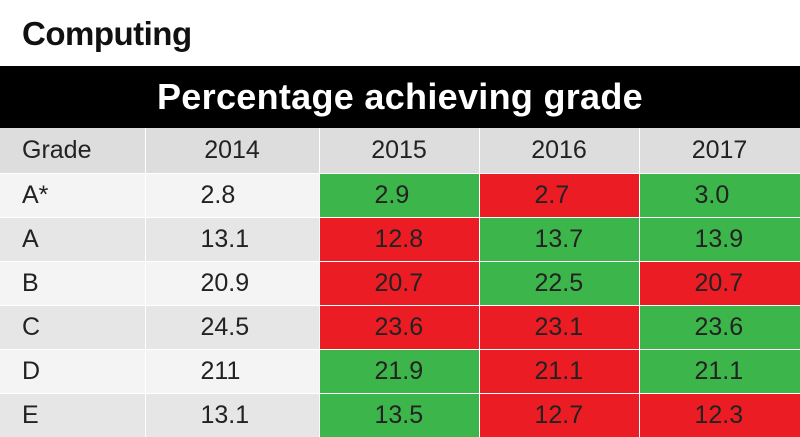 This screenshot has width=800, height=437. What do you see at coordinates (719, 195) in the screenshot?
I see `value-cell-2017: 3.0` at bounding box center [719, 195].